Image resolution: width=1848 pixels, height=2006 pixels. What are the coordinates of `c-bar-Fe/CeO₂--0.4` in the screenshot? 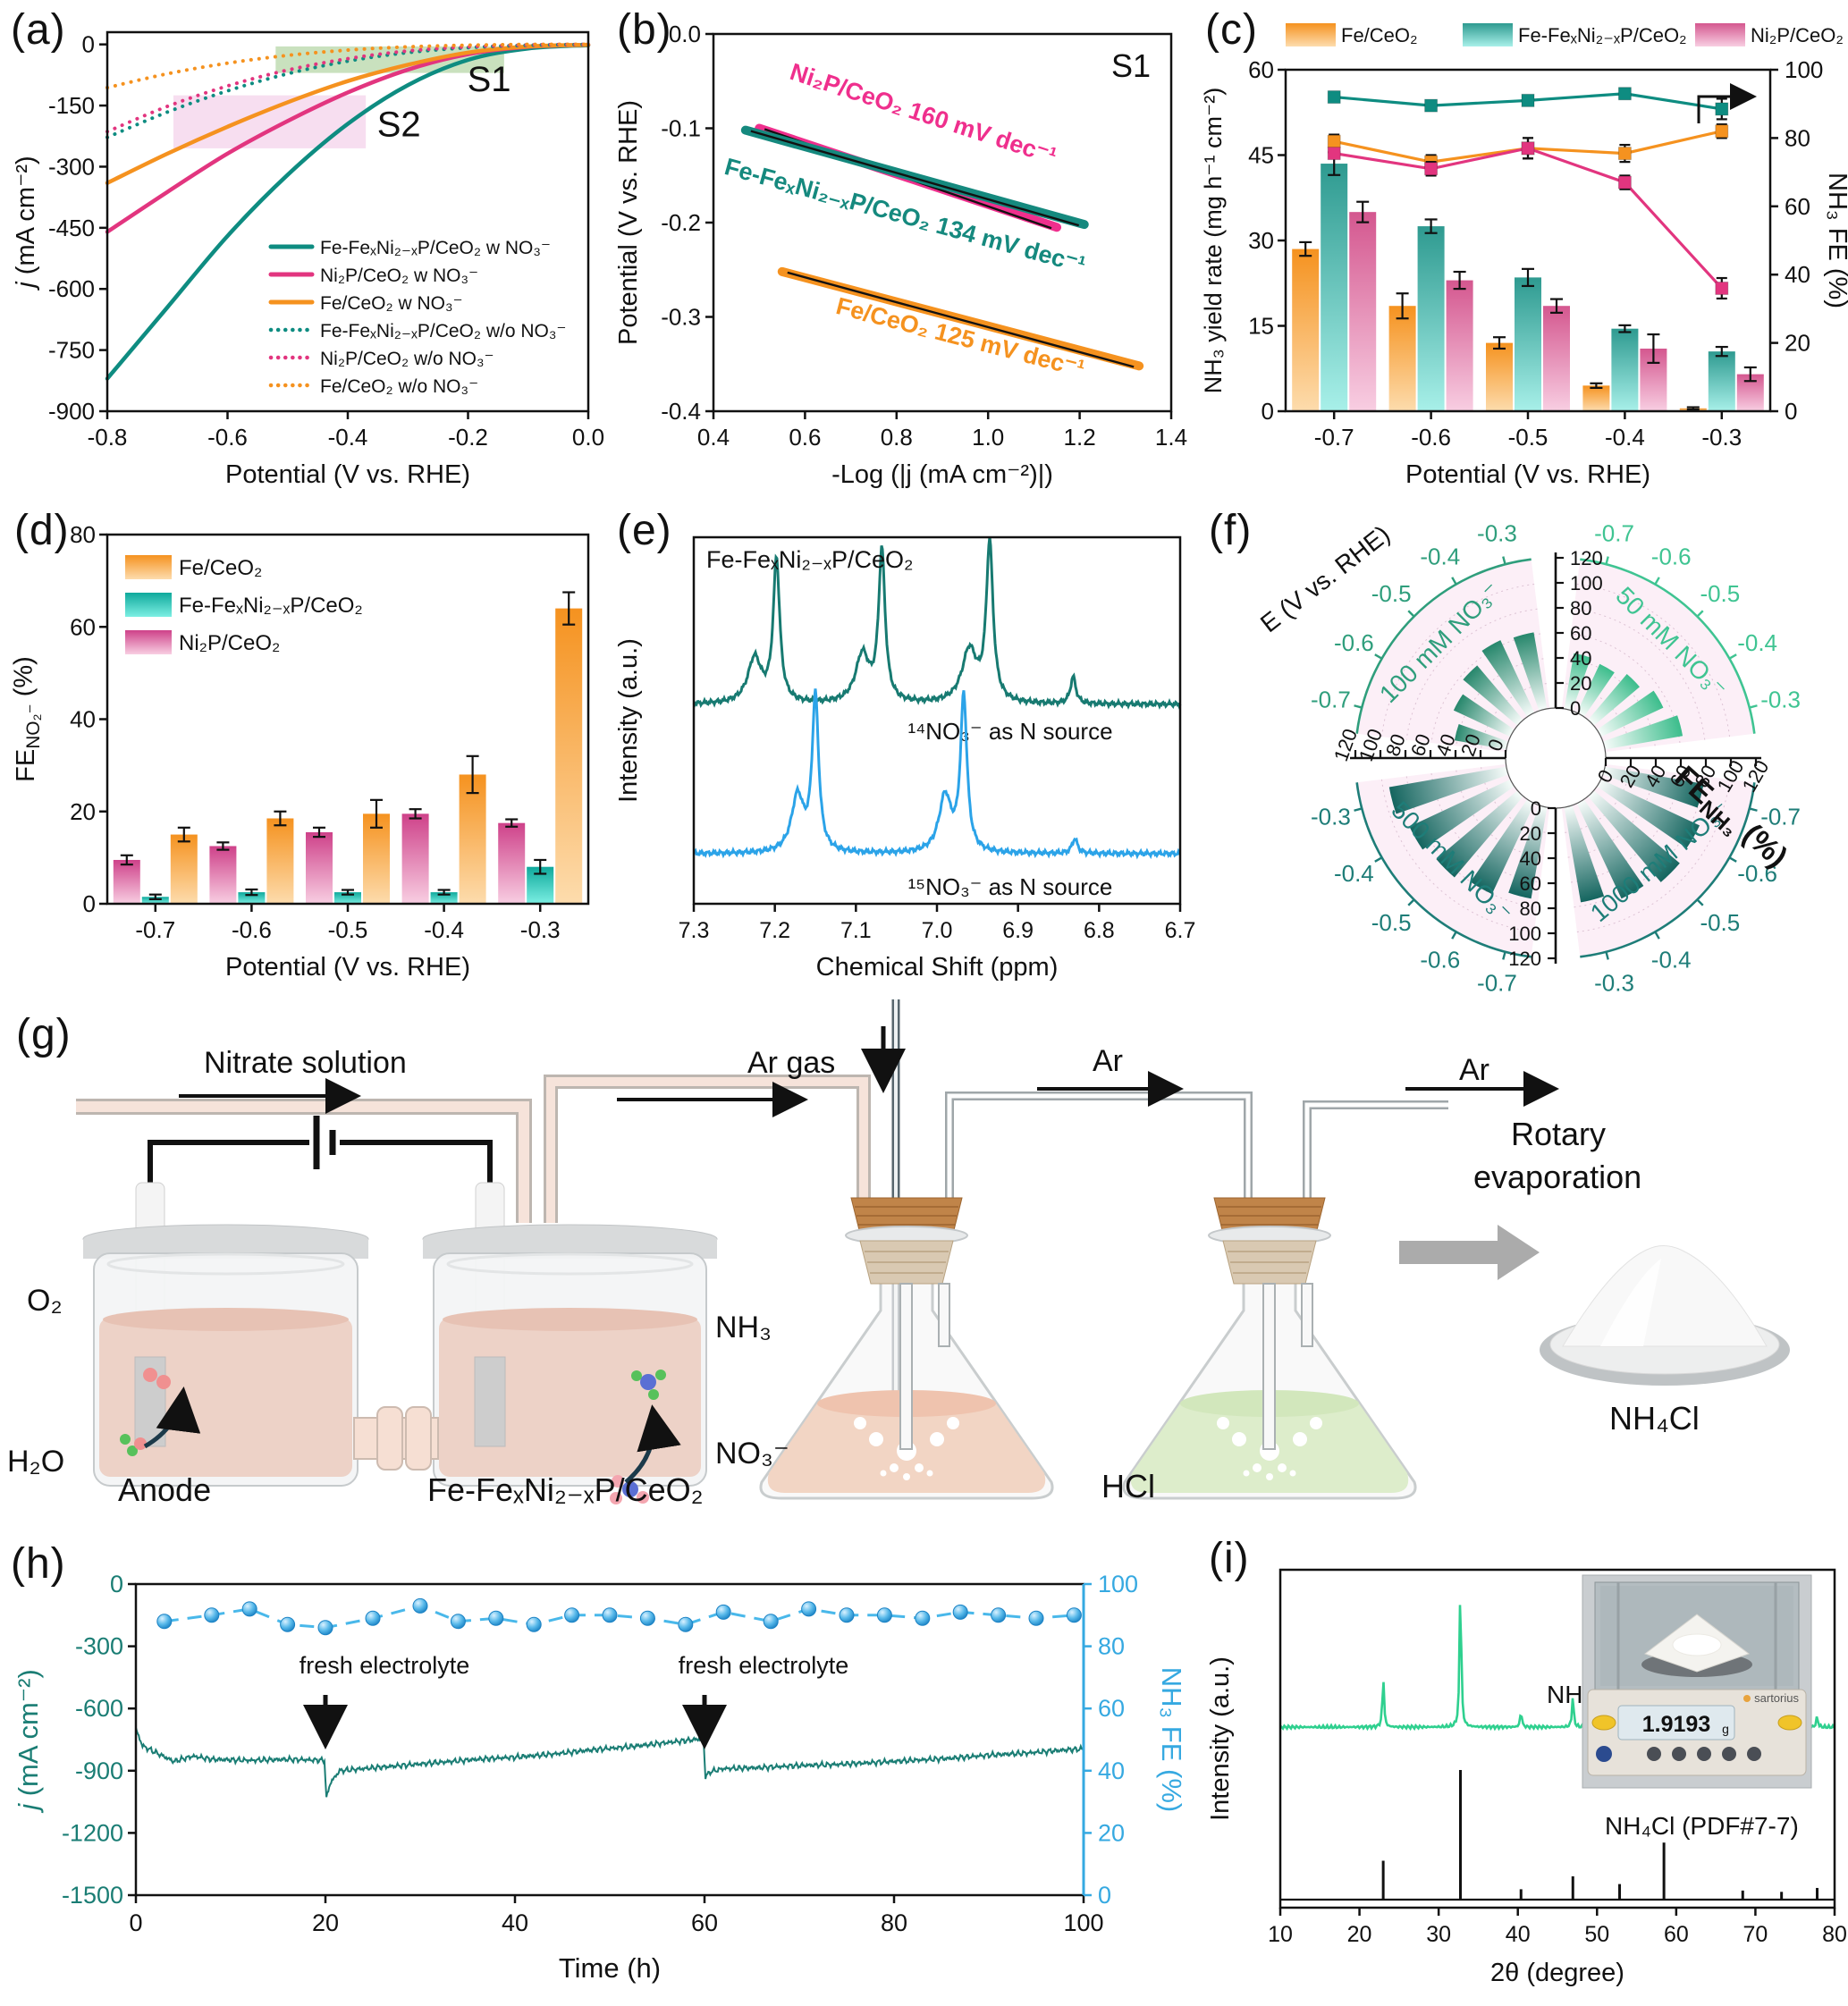 It's located at (1596, 398).